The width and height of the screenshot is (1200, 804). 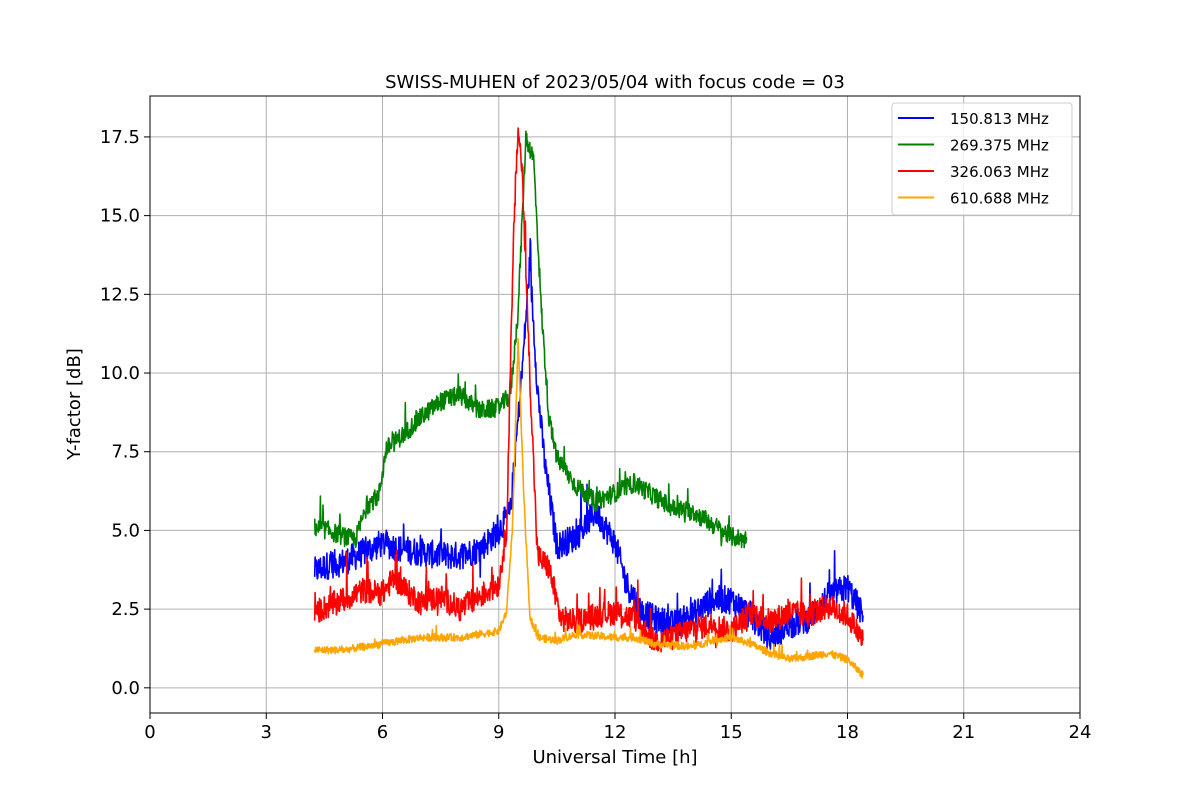 What do you see at coordinates (74, 404) in the screenshot?
I see `y-axis-label: Y-factor [dB]` at bounding box center [74, 404].